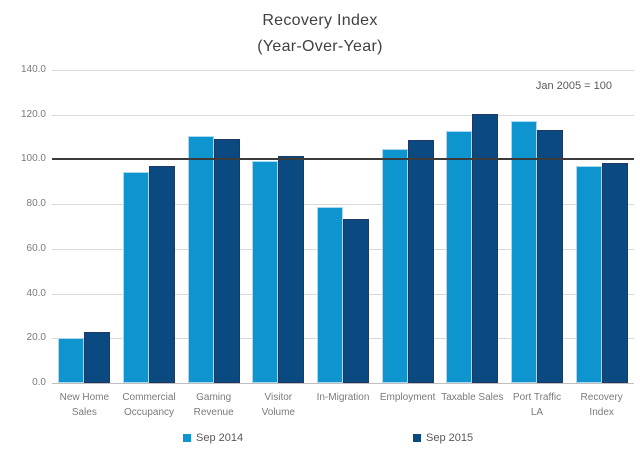  I want to click on y-tick-label-60: 60.0, so click(36, 248).